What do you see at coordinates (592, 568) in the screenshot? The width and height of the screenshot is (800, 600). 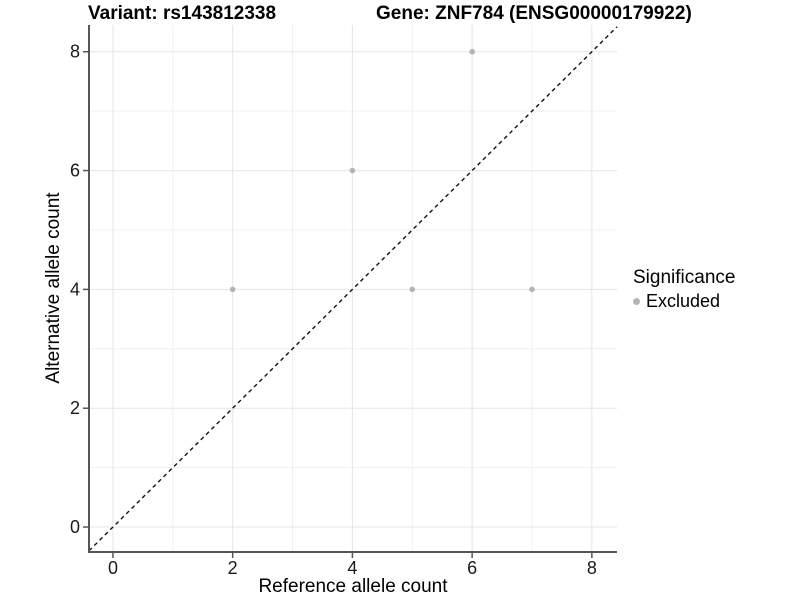 I see `x-tick-label: 8` at bounding box center [592, 568].